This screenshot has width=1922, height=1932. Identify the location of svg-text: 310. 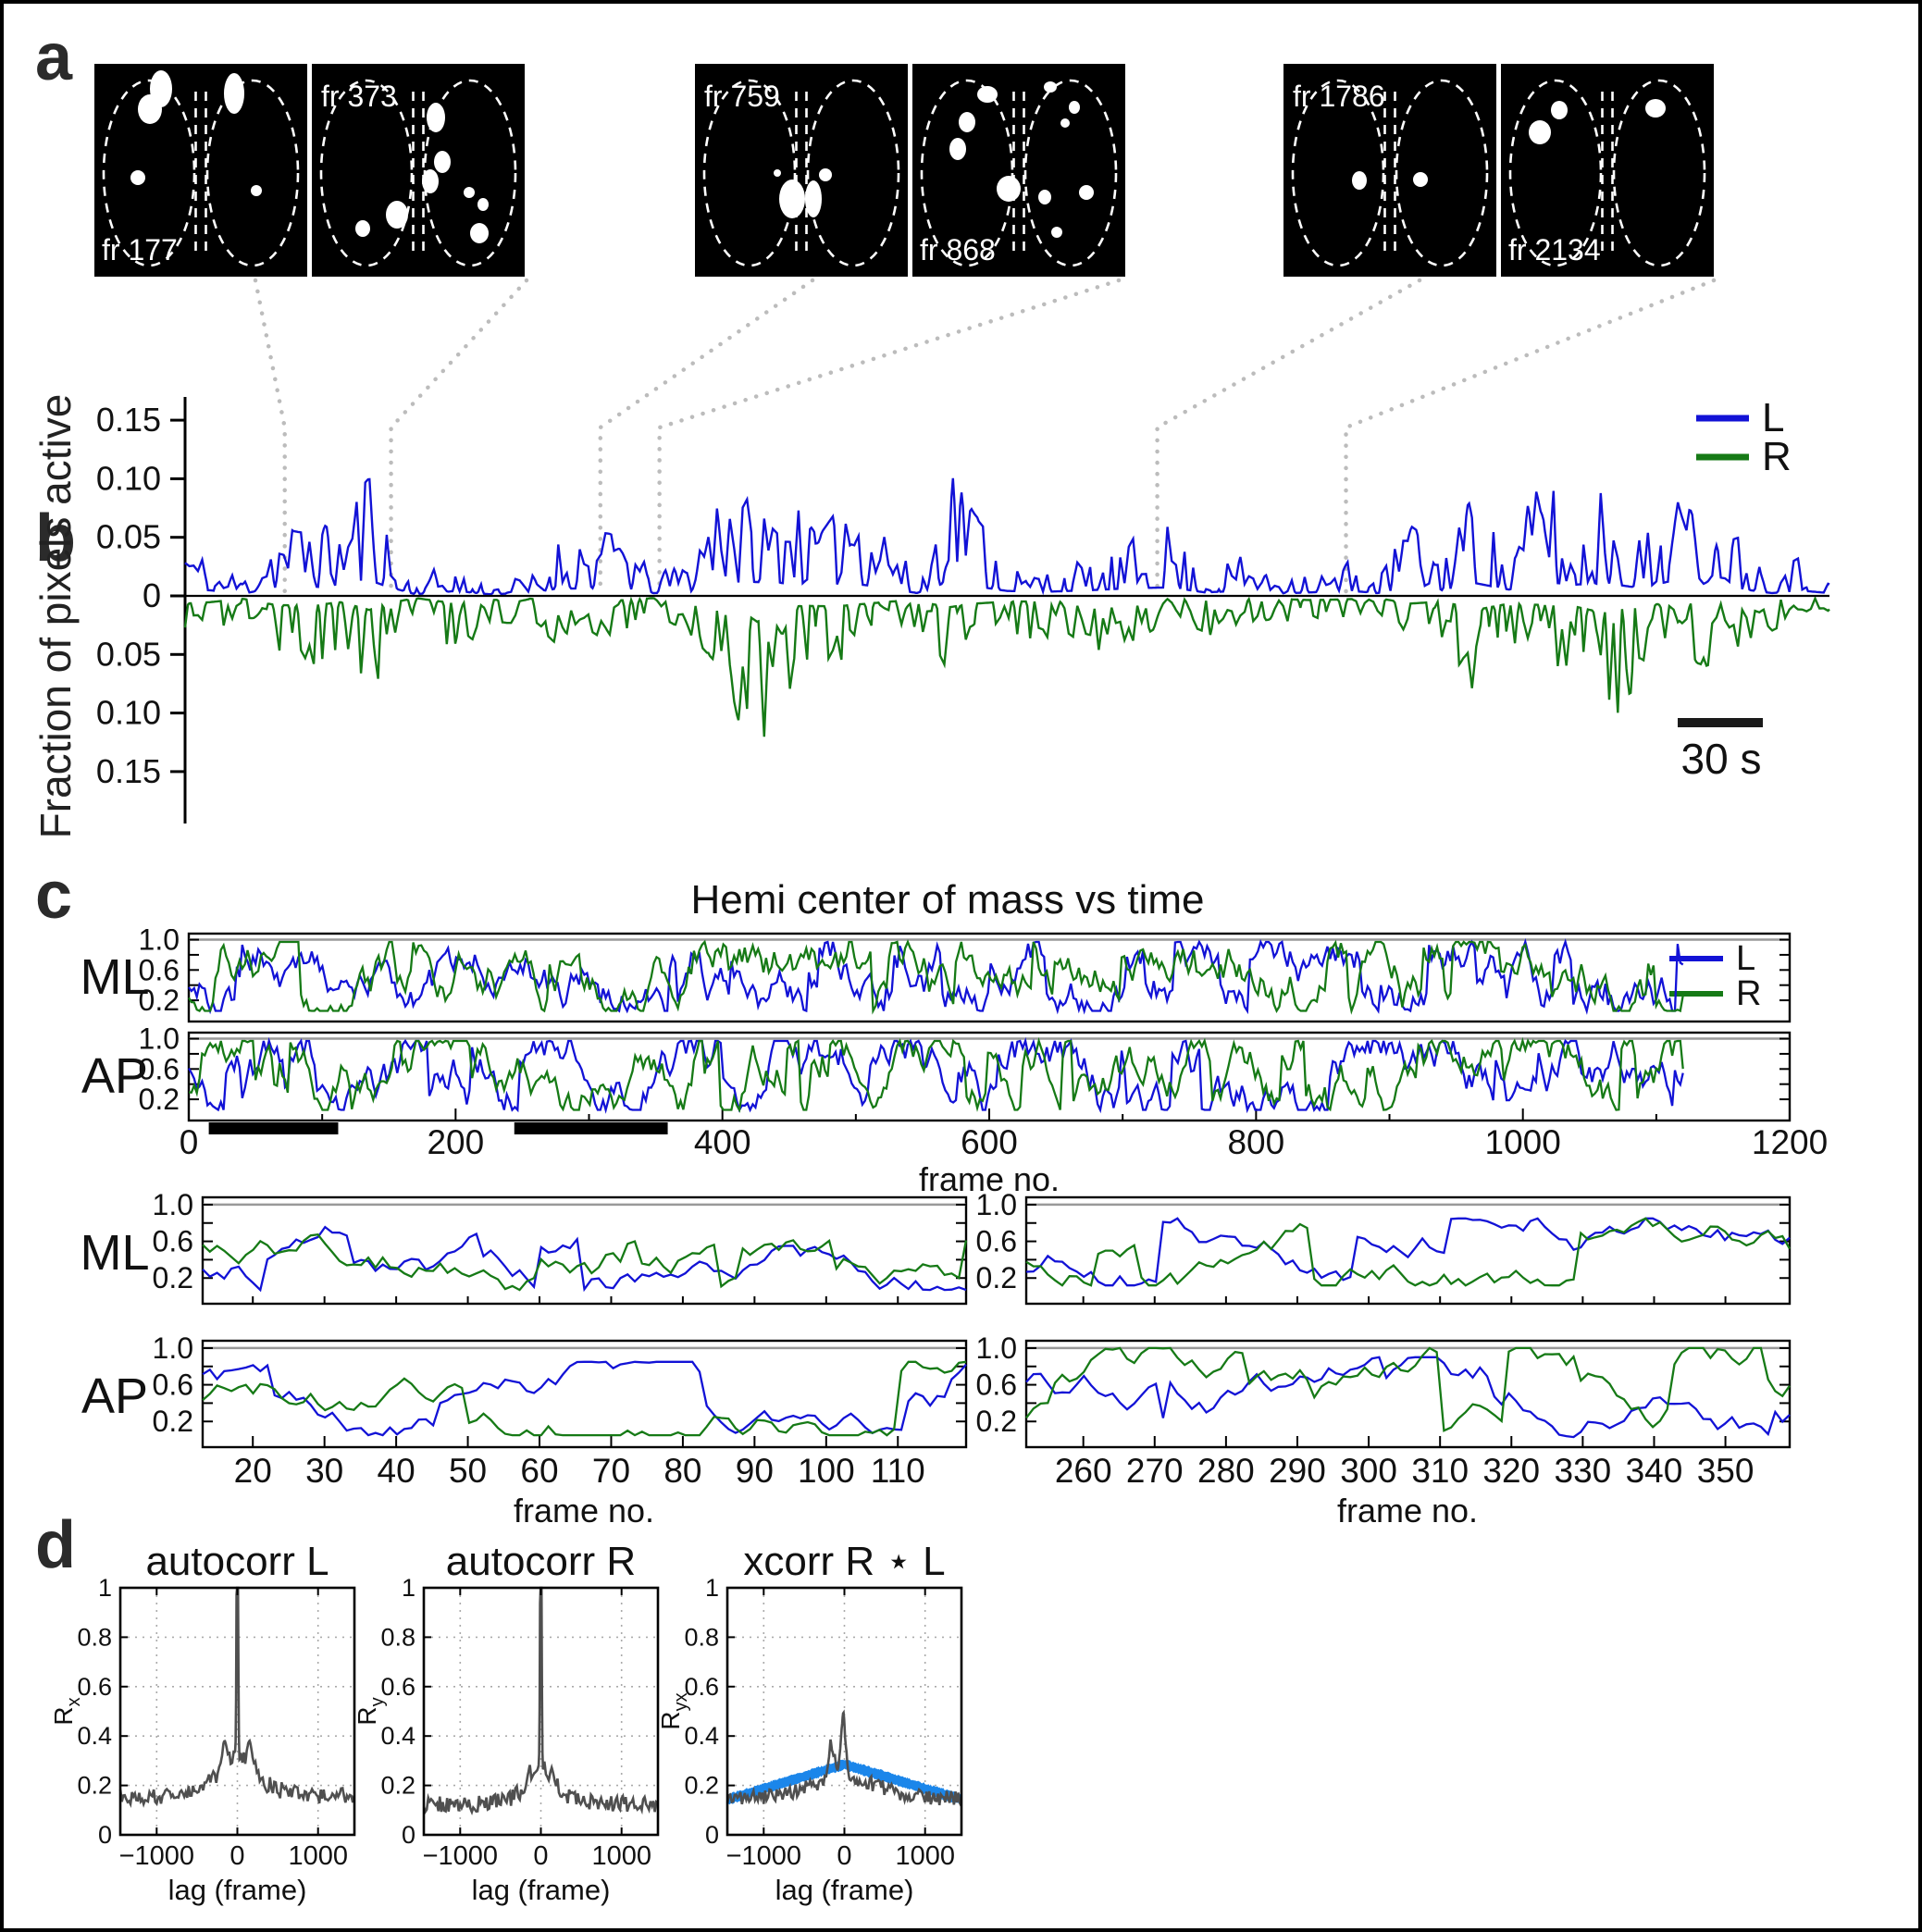
(1440, 1471).